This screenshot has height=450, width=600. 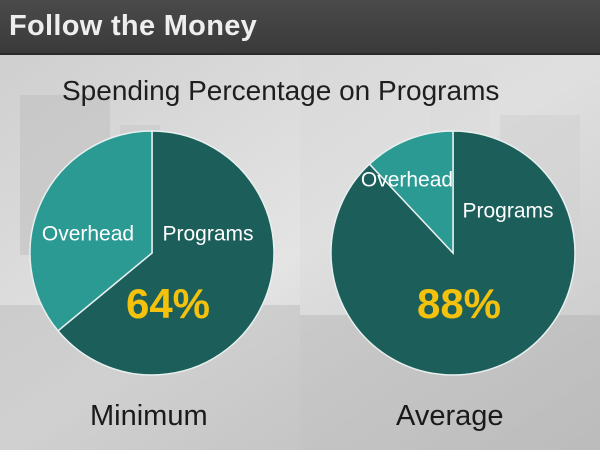 What do you see at coordinates (88, 234) in the screenshot?
I see `pie-label-overhead-0: Overhead` at bounding box center [88, 234].